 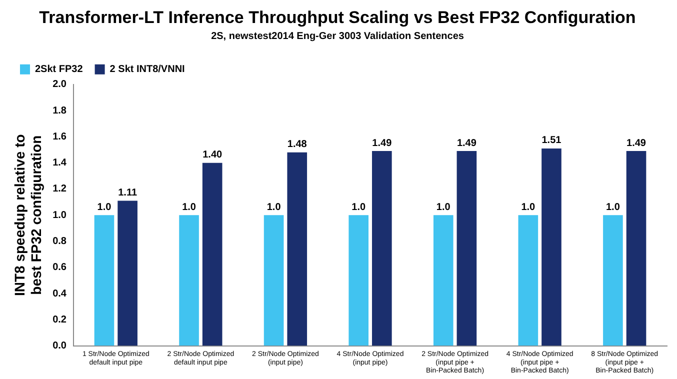 I want to click on y-tick-label: 0.0, so click(x=59, y=346).